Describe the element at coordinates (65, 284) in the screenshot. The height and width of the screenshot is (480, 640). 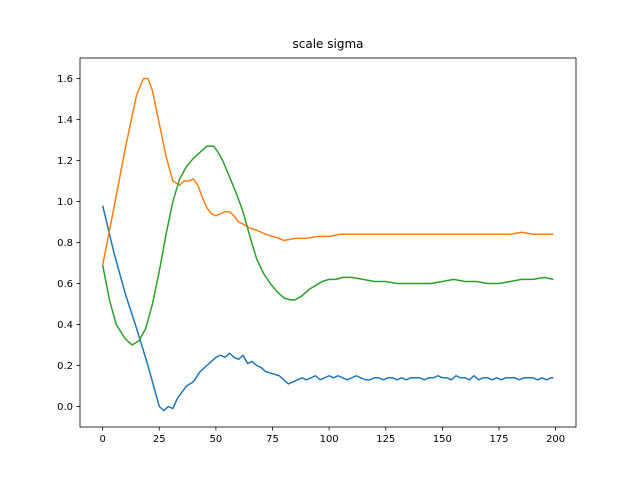
I see `y-tick-label: 0.6` at that location.